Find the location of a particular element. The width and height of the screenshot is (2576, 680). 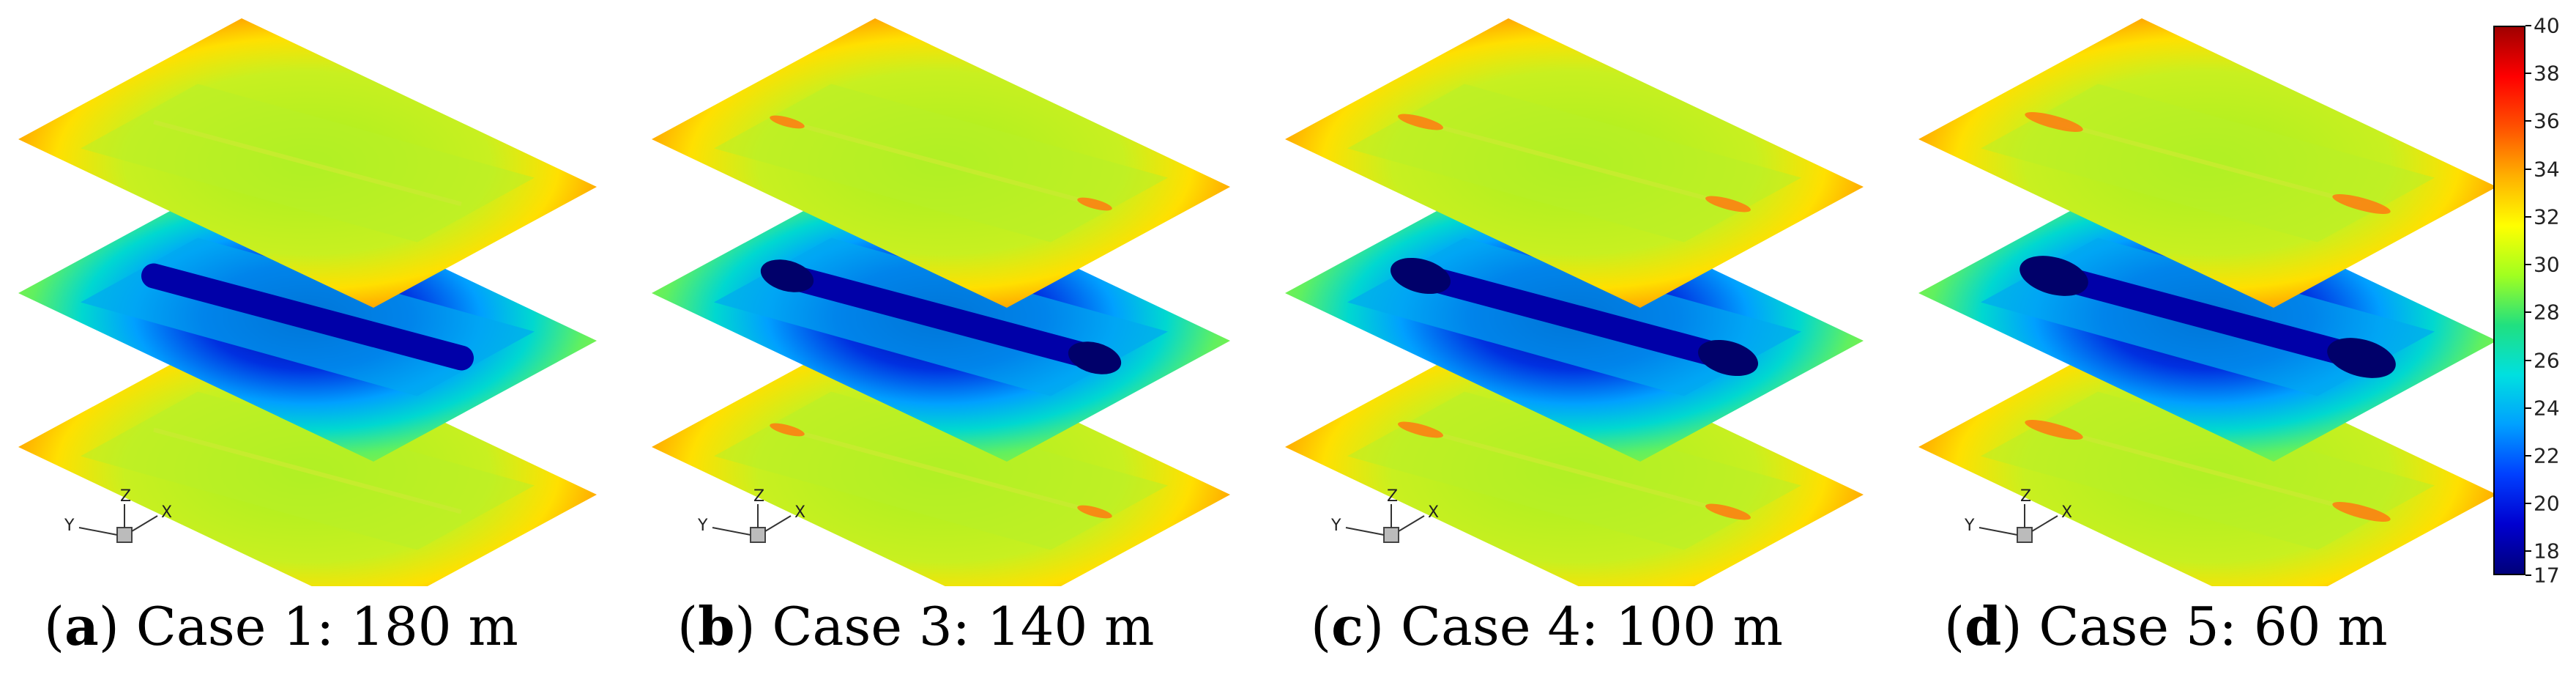

panel-caption: (c) Case 4: 100 m is located at coordinates (1547, 626).